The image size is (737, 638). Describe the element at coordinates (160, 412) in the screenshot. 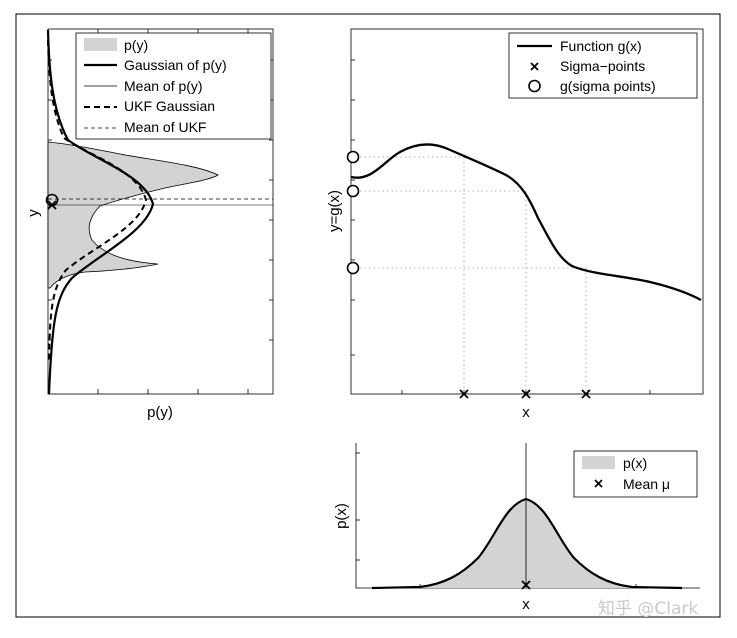

I see `left-xlabel: p(y)` at that location.